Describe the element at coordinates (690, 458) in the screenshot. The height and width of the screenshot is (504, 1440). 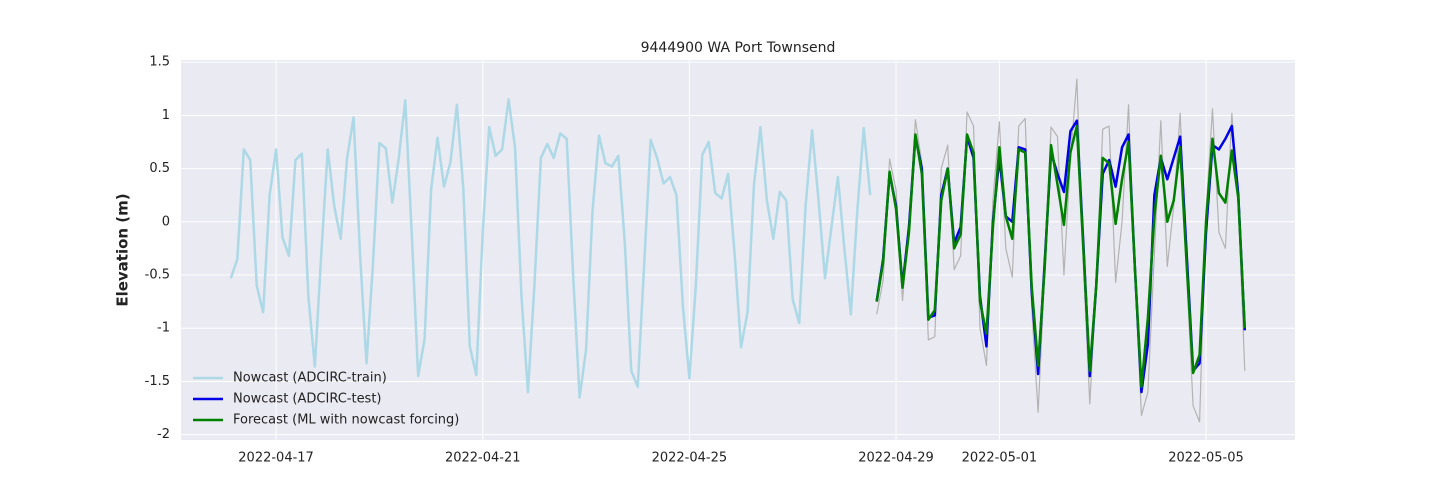
I see `x-tick-label: 2022-04-25` at that location.